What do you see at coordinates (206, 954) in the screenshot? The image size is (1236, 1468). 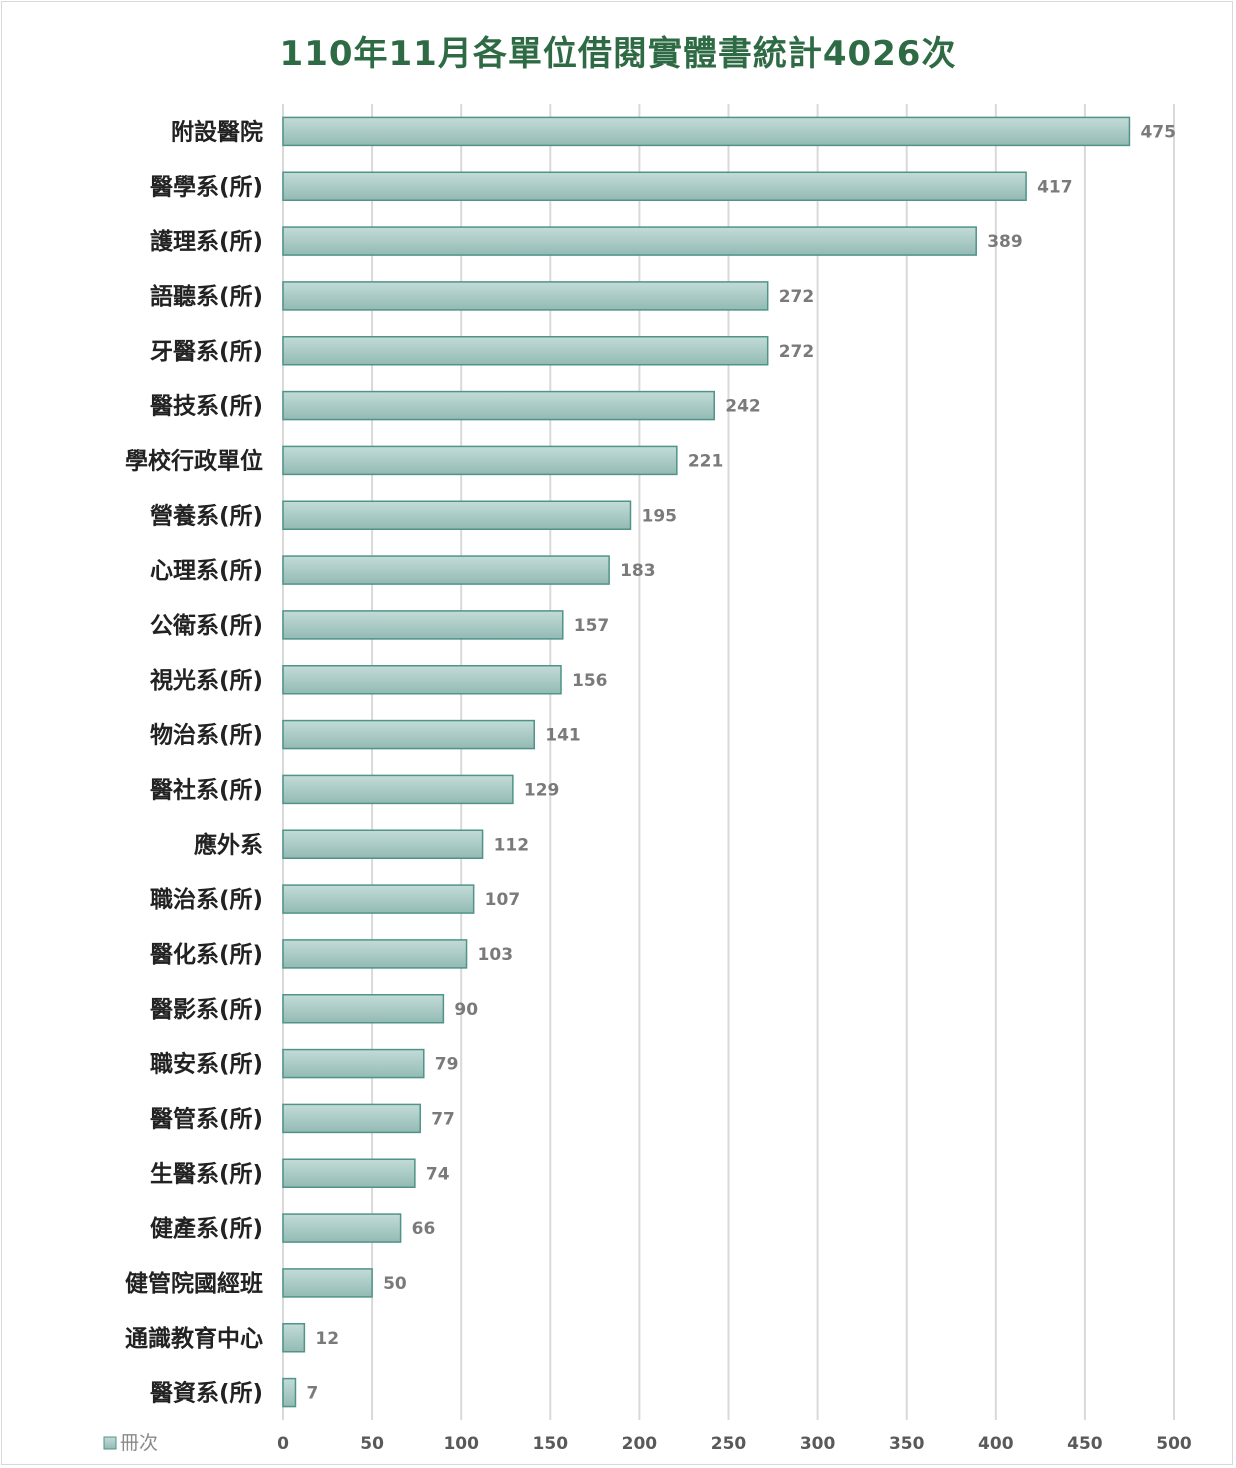 I see `category-label: 醫化系(所)` at bounding box center [206, 954].